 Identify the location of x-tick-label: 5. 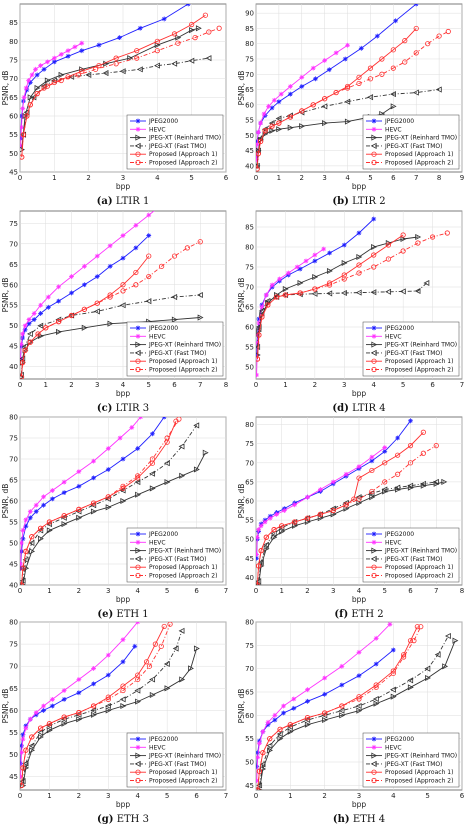
(167, 591).